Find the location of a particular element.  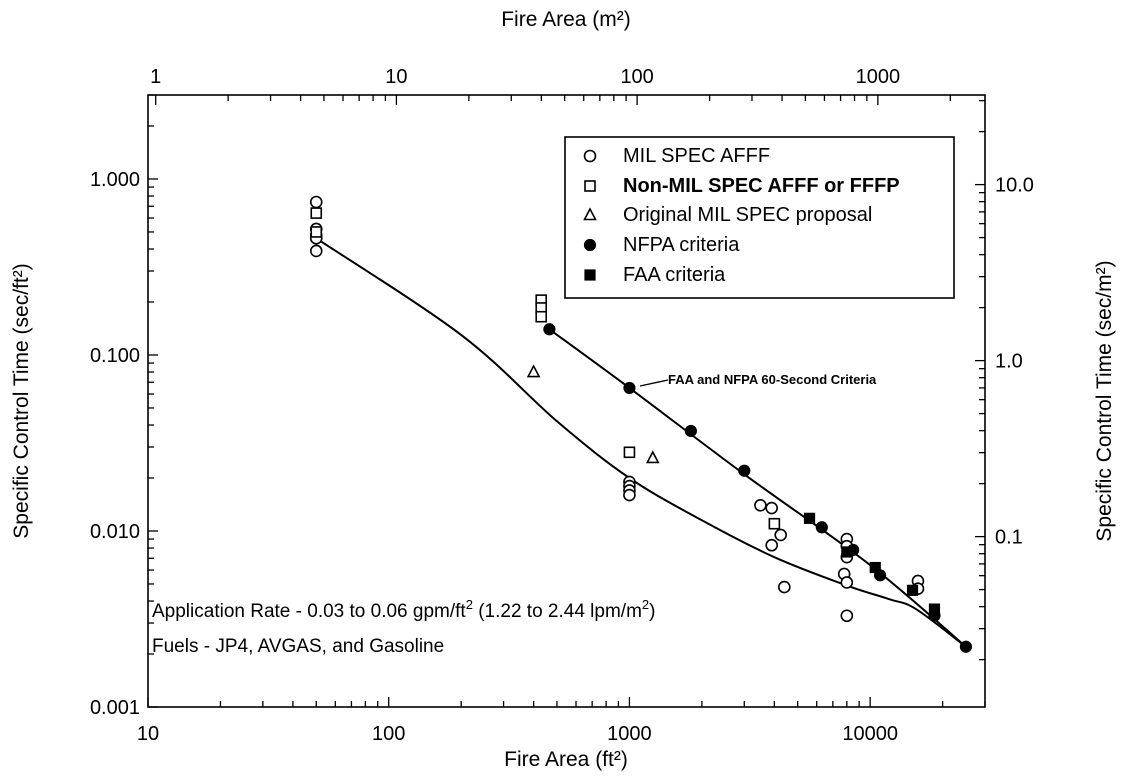

y-axis-title: Specific Control Time (sec/ft²) is located at coordinates (21, 400).